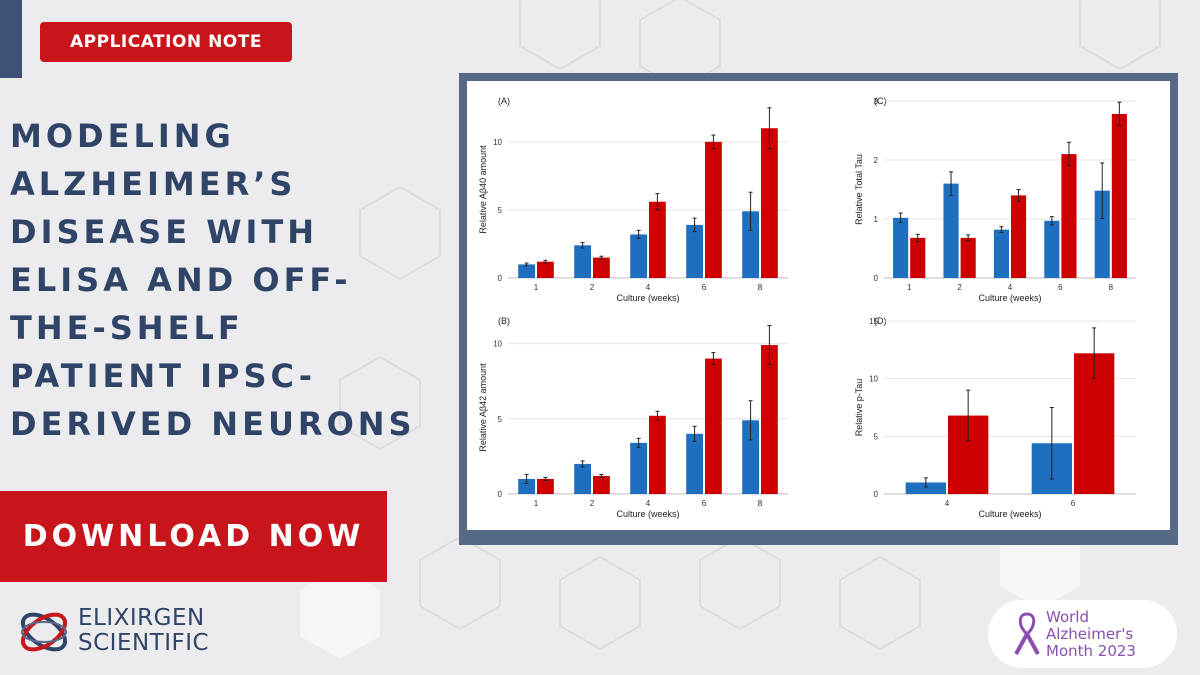  Describe the element at coordinates (193, 536) in the screenshot. I see `download-button: DOWNLOAD NOW` at that location.